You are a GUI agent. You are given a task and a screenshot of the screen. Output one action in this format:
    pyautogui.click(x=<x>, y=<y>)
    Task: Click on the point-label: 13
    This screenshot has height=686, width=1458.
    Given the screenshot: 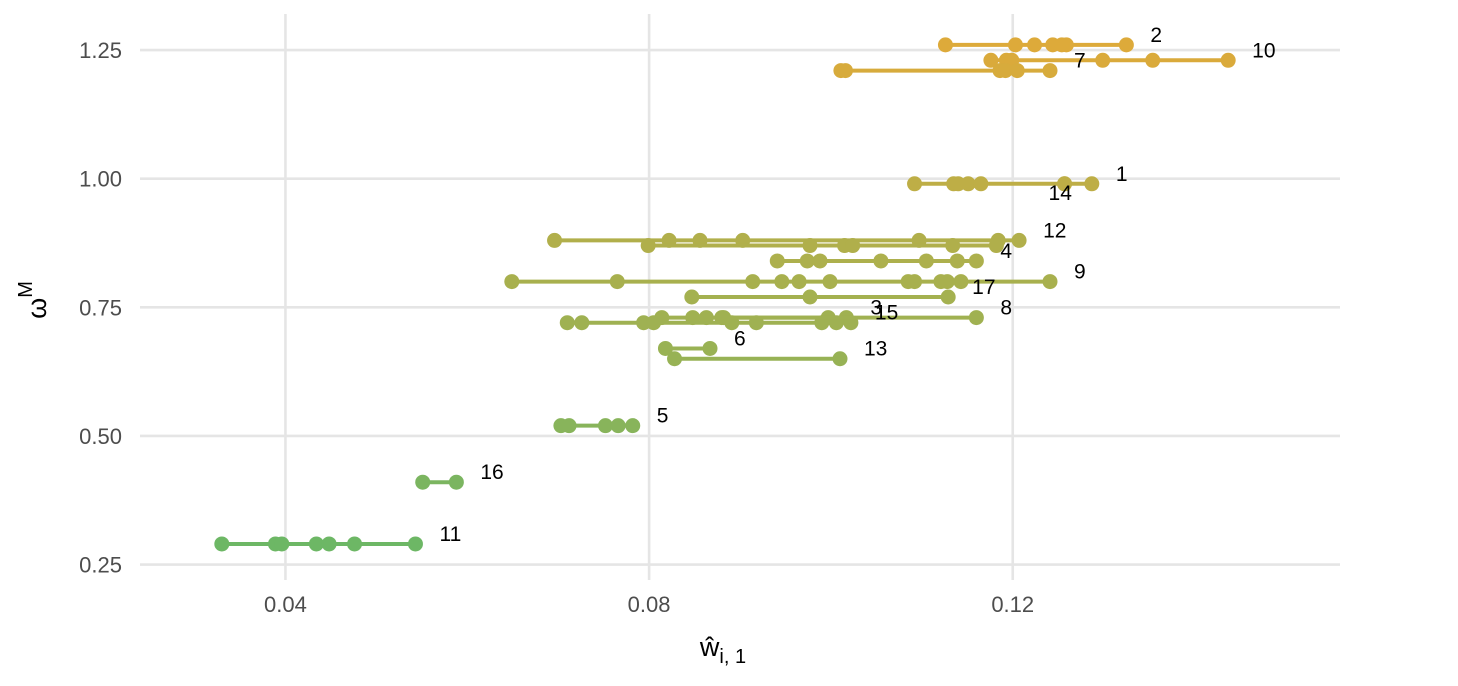 What is the action you would take?
    pyautogui.click(x=875, y=349)
    